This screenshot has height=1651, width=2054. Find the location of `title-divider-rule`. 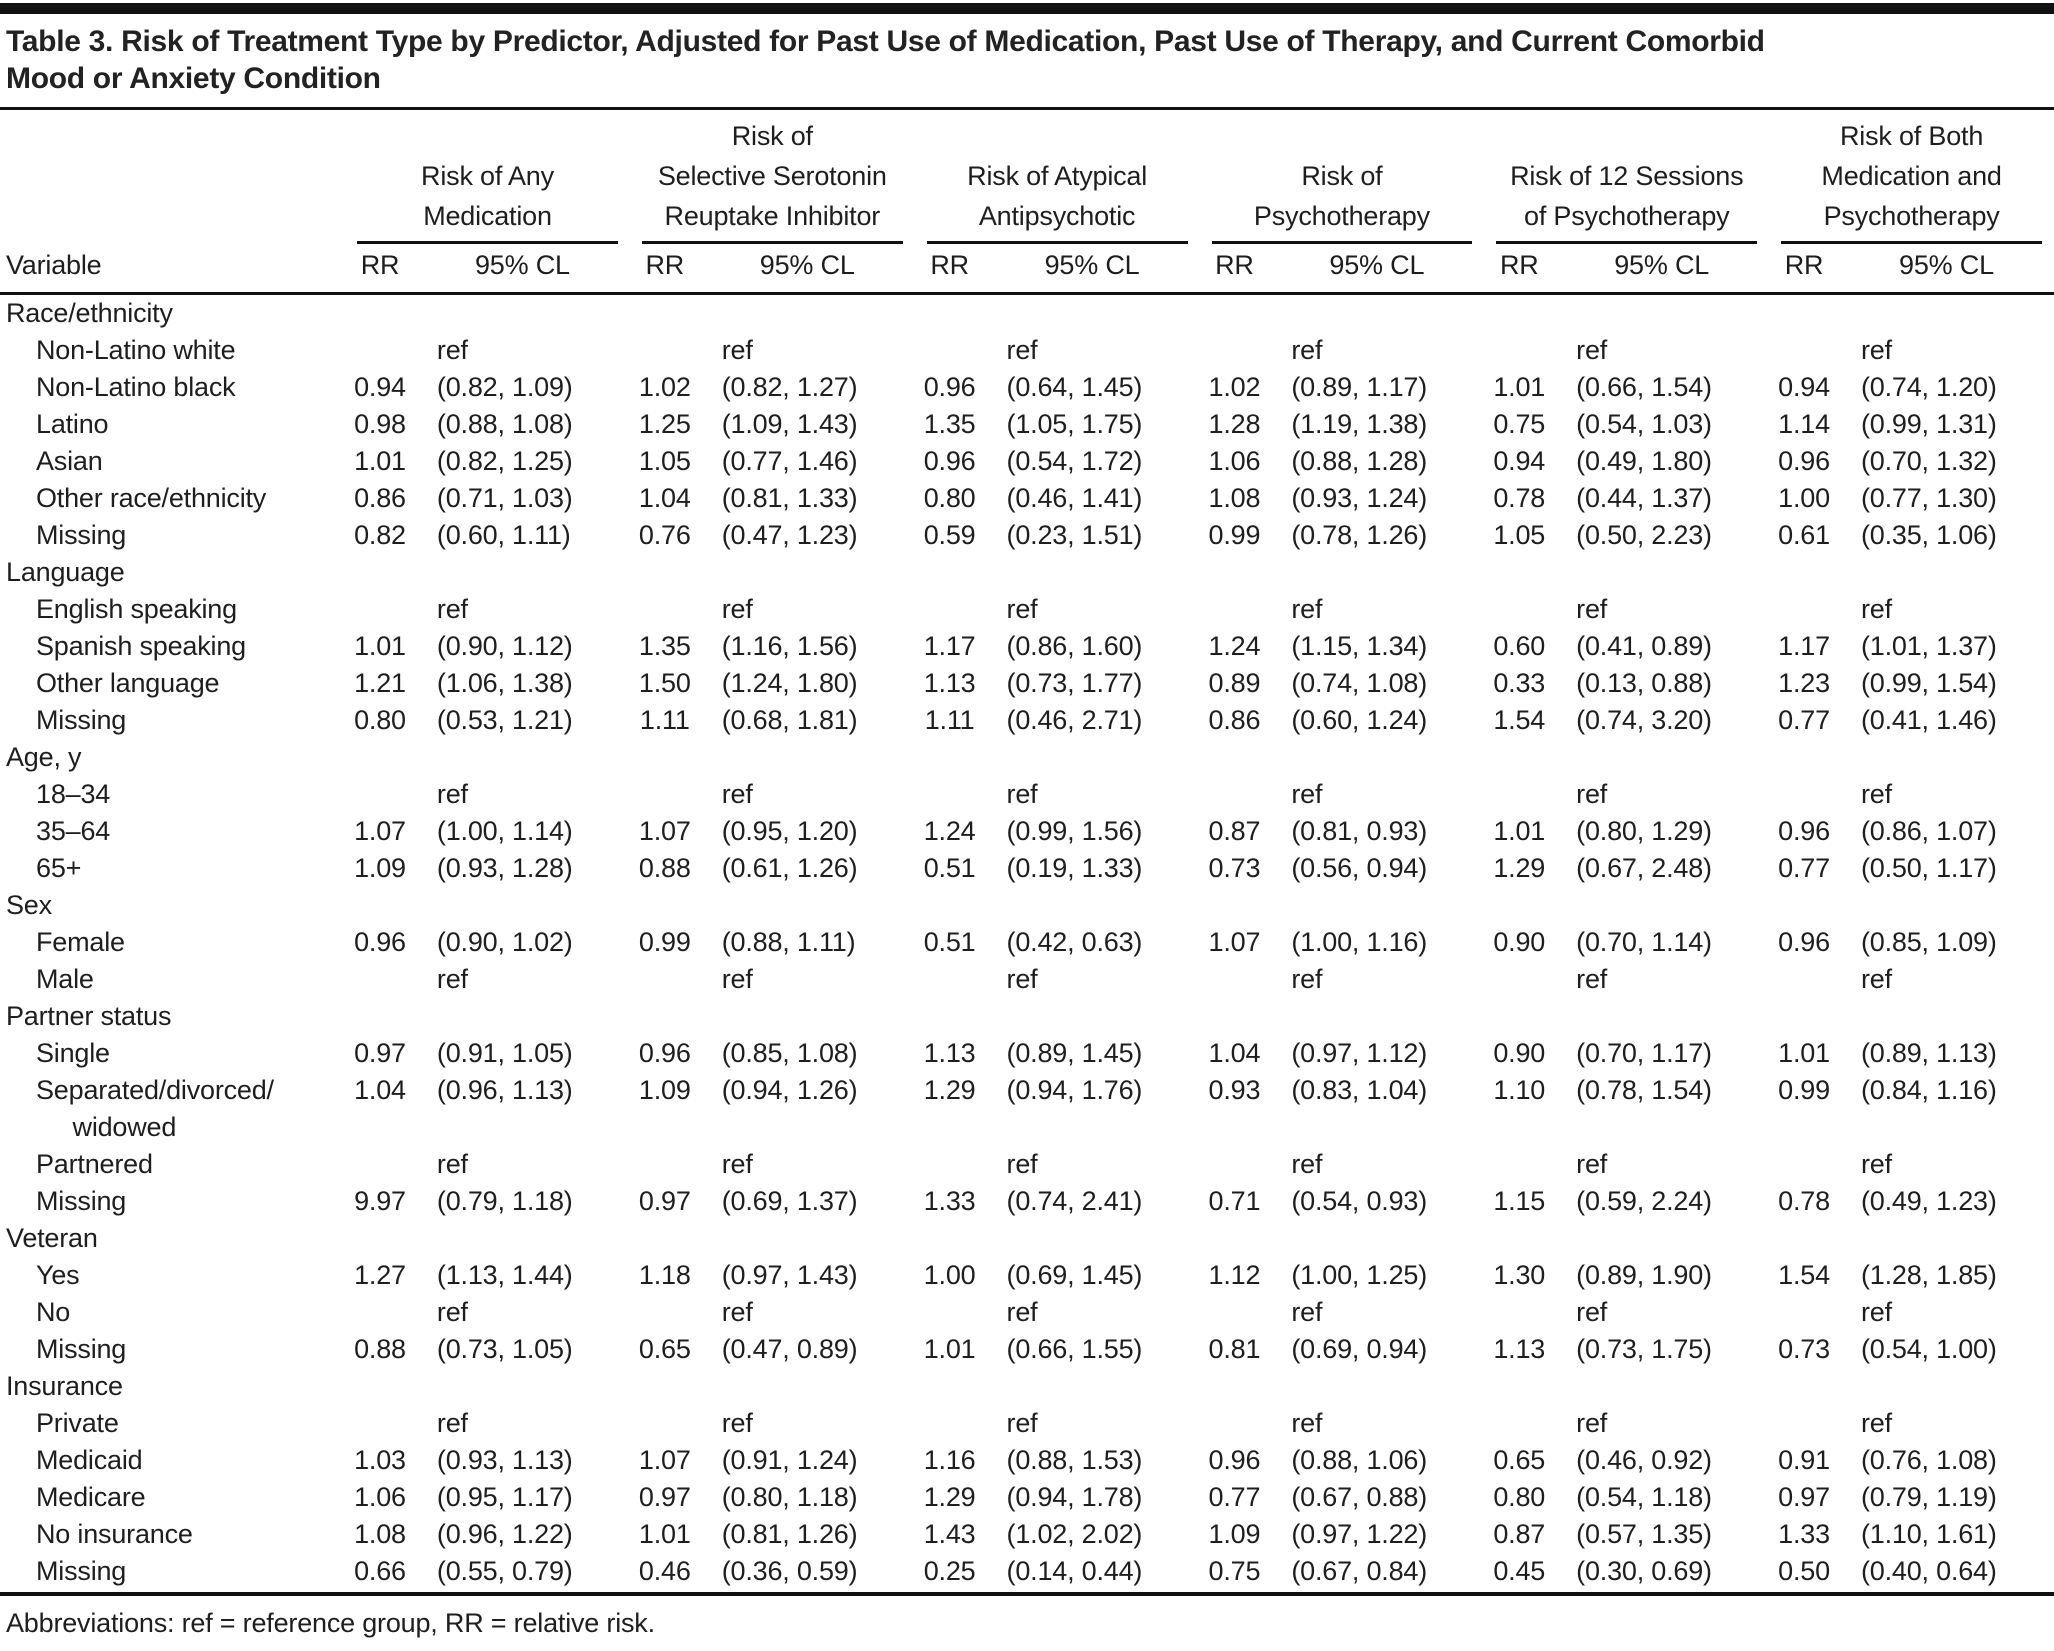

title-divider-rule is located at coordinates (1027, 108).